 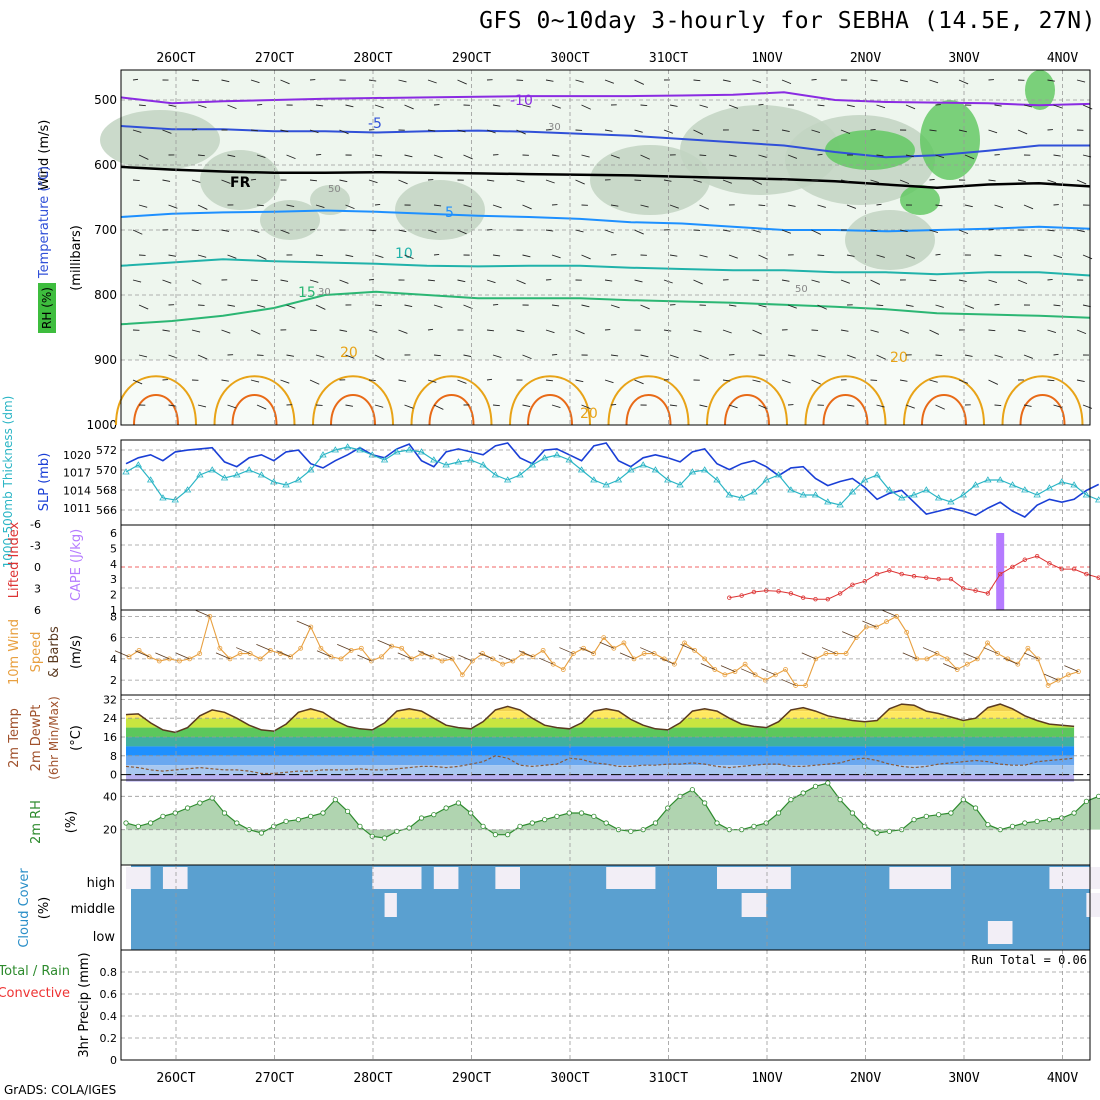 I want to click on y-tick-label: 0, so click(x=113, y=775).